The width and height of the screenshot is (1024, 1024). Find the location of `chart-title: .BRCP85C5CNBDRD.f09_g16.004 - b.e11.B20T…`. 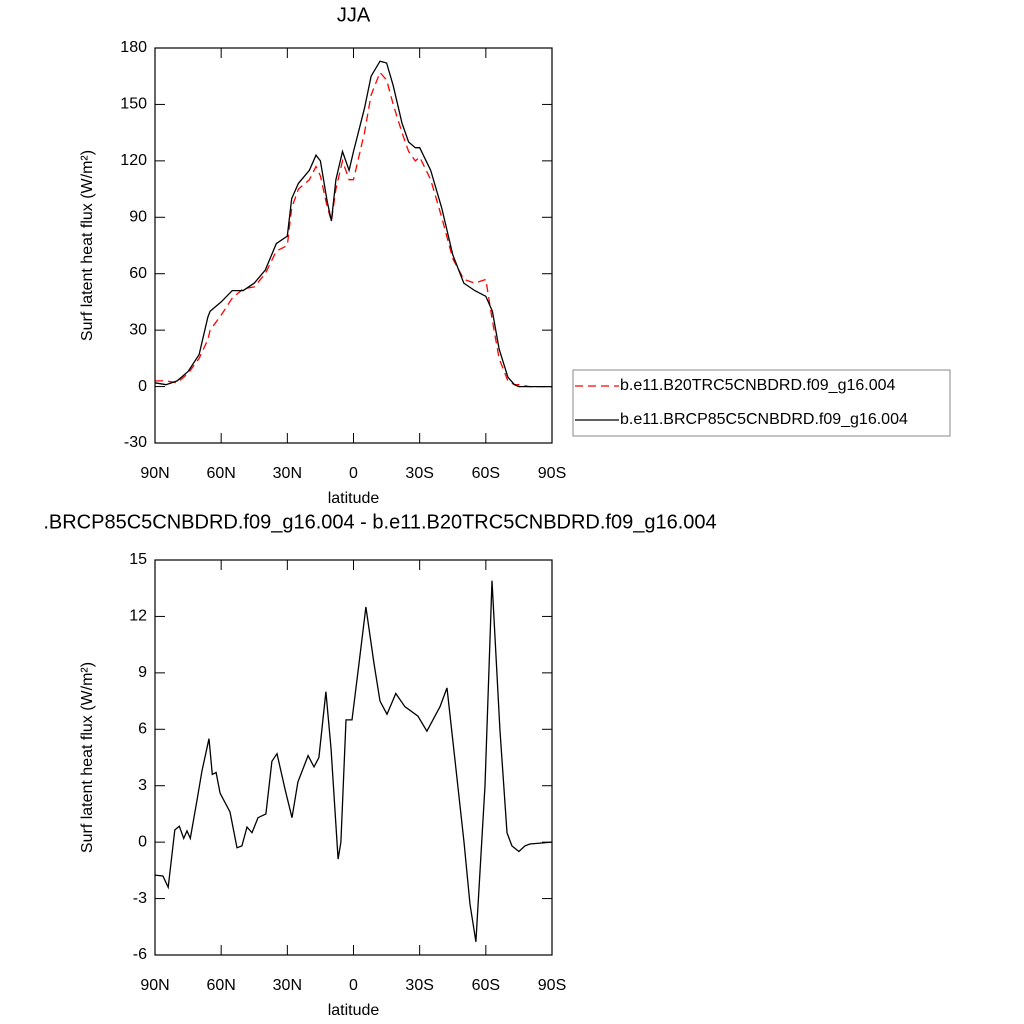

chart-title: .BRCP85C5CNBDRD.f09_g16.004 - b.e11.B20T… is located at coordinates (379, 522).